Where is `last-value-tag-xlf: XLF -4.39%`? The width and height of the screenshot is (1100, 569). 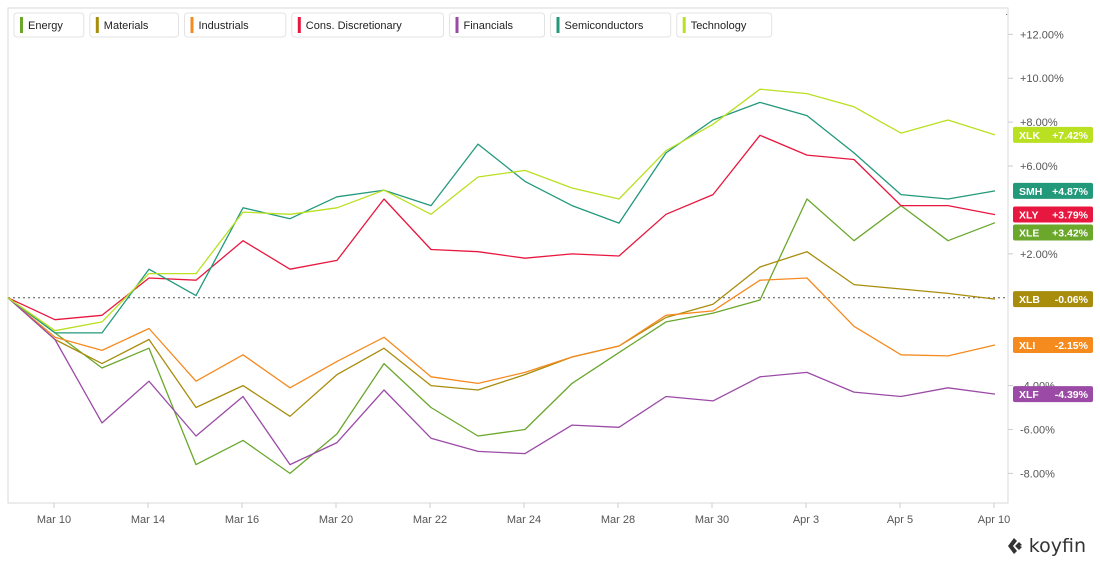
last-value-tag-xlf: XLF -4.39% is located at coordinates (1053, 394).